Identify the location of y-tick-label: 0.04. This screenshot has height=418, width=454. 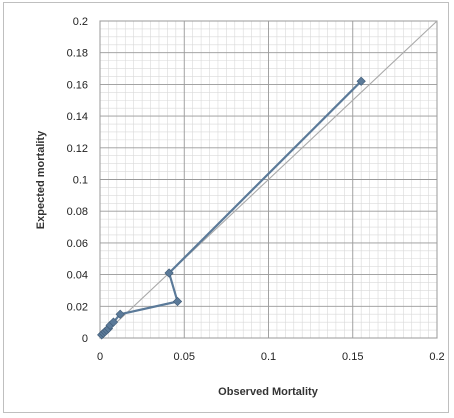
(77, 276).